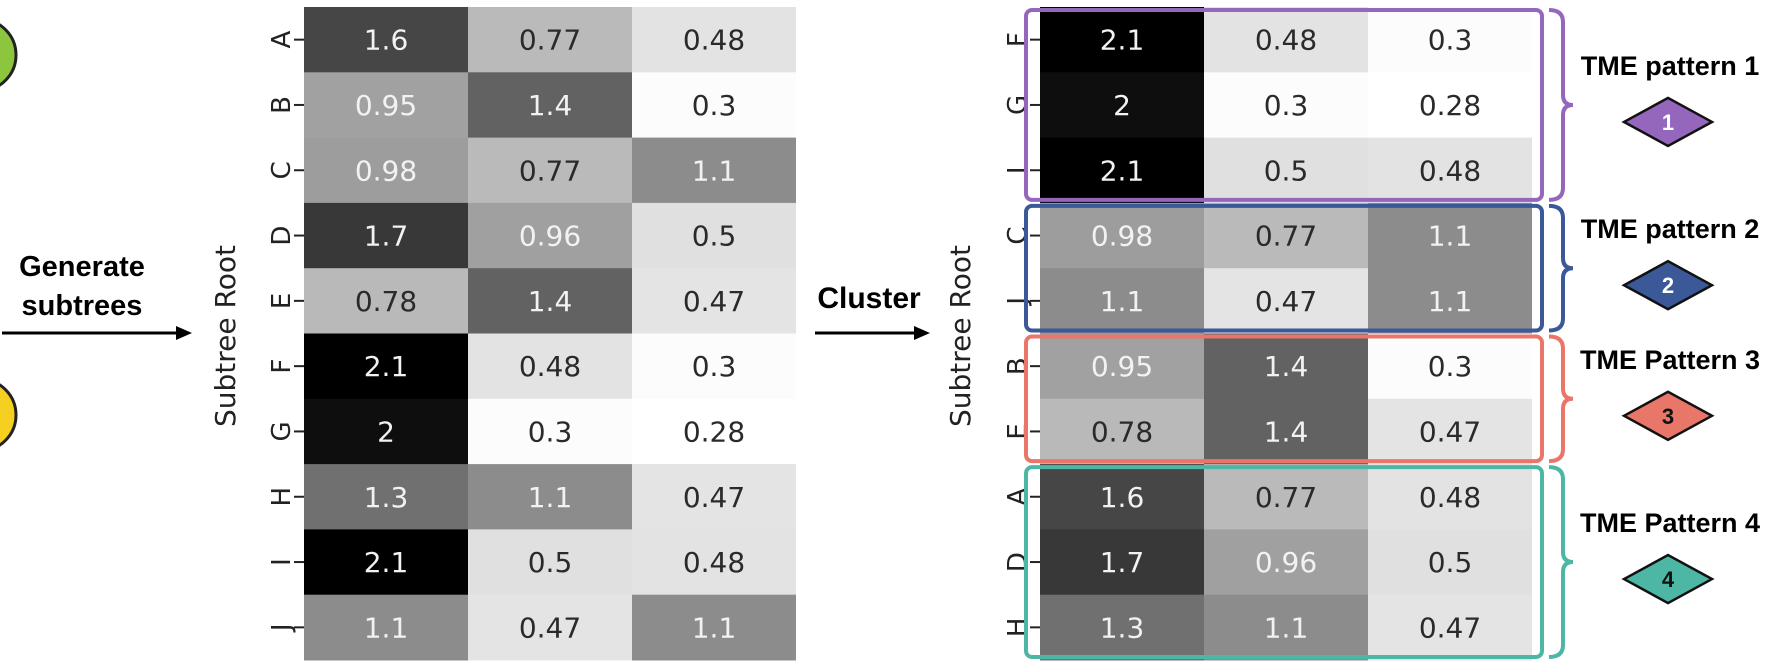  I want to click on tme-pattern-number: 1, so click(1668, 122).